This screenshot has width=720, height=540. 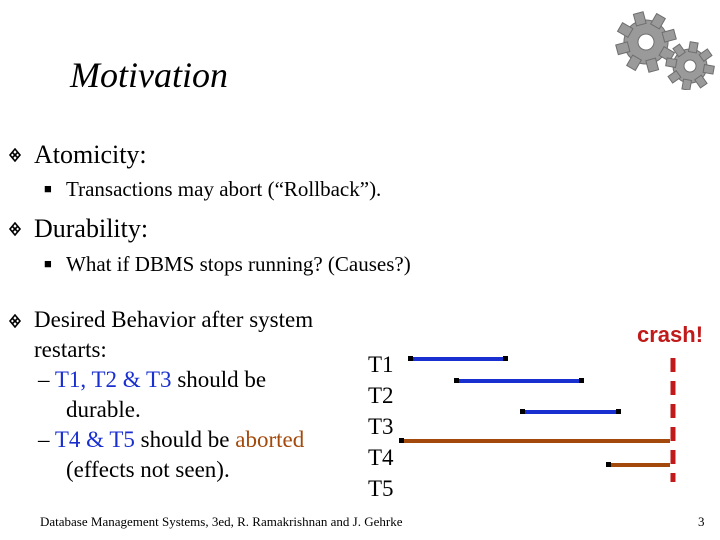 What do you see at coordinates (381, 488) in the screenshot?
I see `transaction-label-t5: T5` at bounding box center [381, 488].